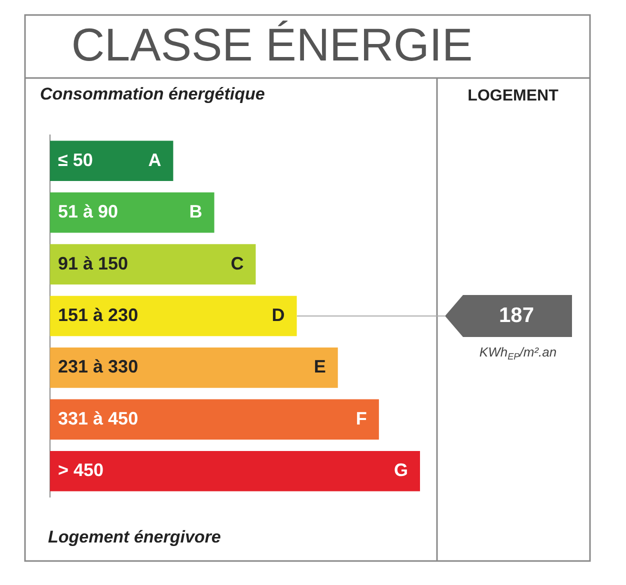  Describe the element at coordinates (320, 366) in the screenshot. I see `annotation: E` at that location.